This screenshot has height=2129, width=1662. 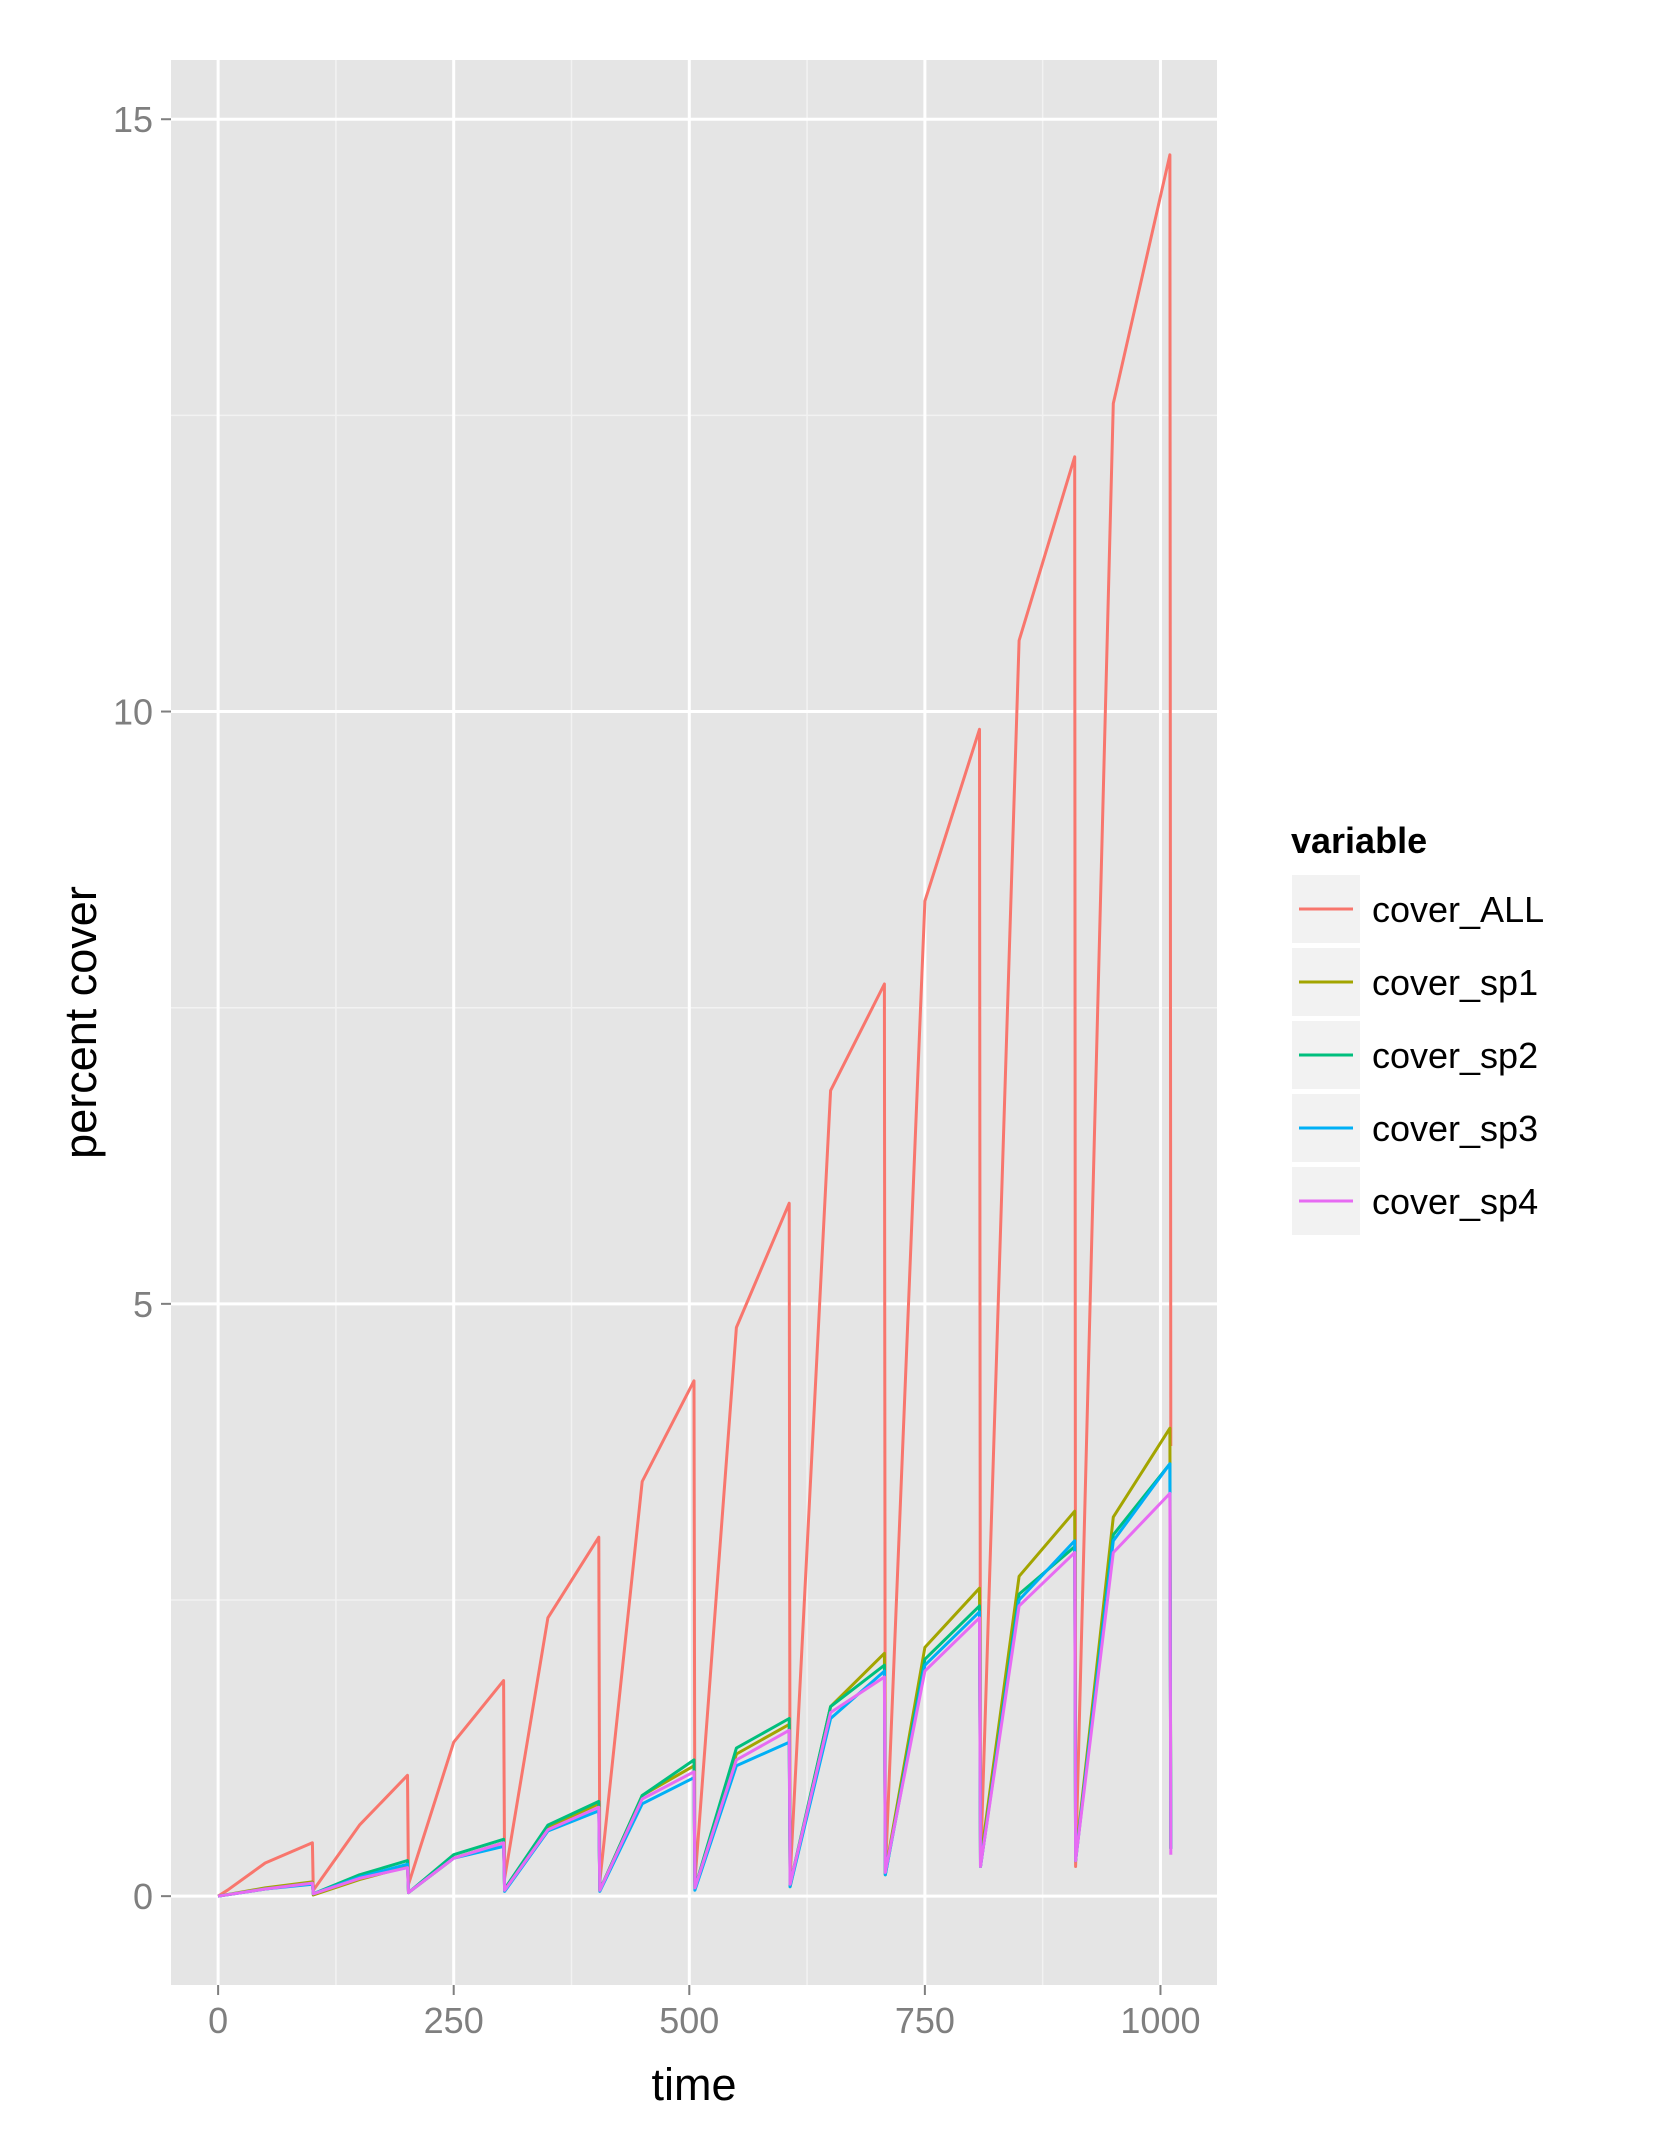 I want to click on x-tick-label: 500, so click(x=689, y=2020).